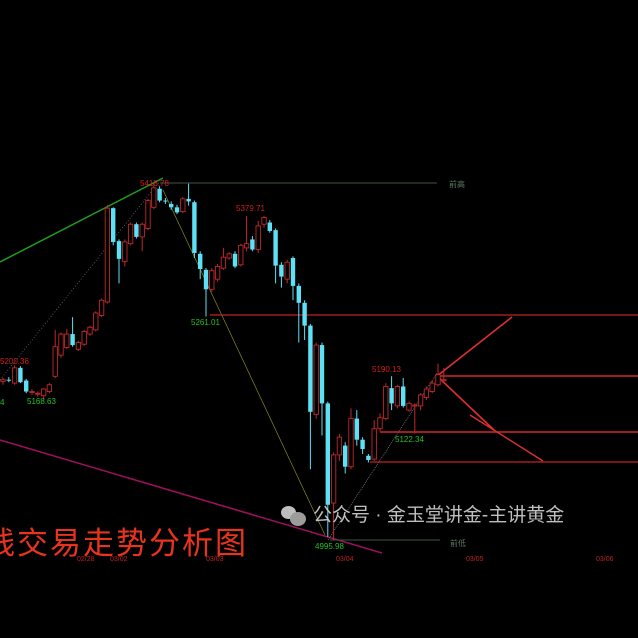 The height and width of the screenshot is (638, 638). I want to click on high-label-5200: 5200.36, so click(14, 361).